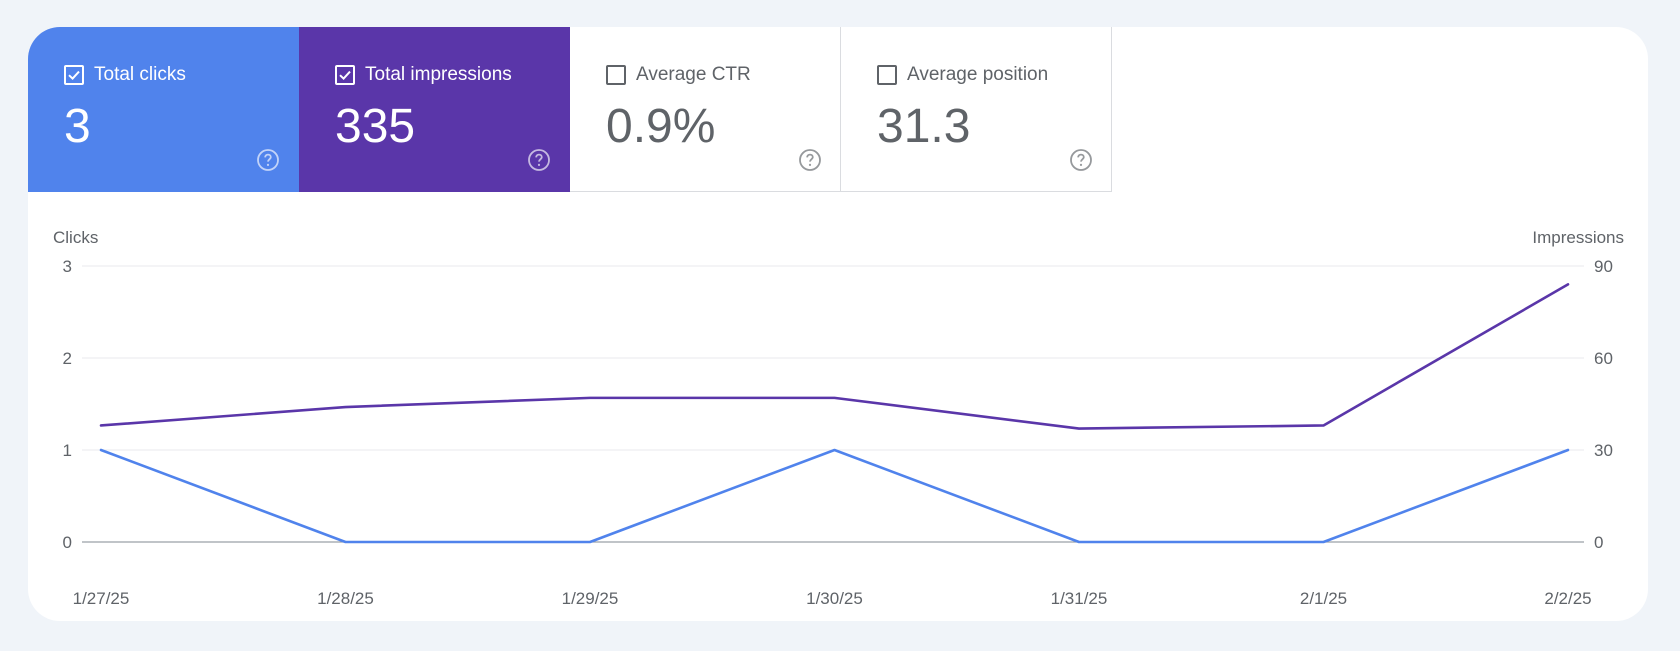 This screenshot has width=1680, height=651. What do you see at coordinates (375, 126) in the screenshot?
I see `metric-value: 335` at bounding box center [375, 126].